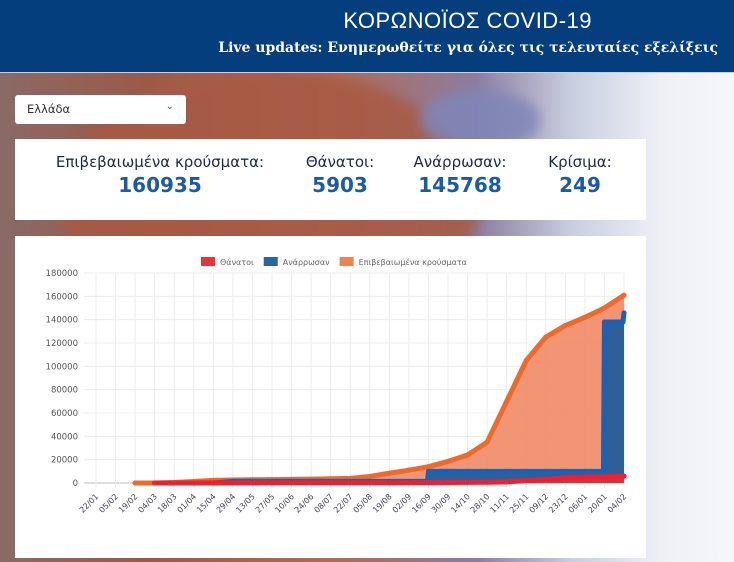 The image size is (734, 562). Describe the element at coordinates (128, 503) in the screenshot. I see `x-tick-label: 19/02` at that location.